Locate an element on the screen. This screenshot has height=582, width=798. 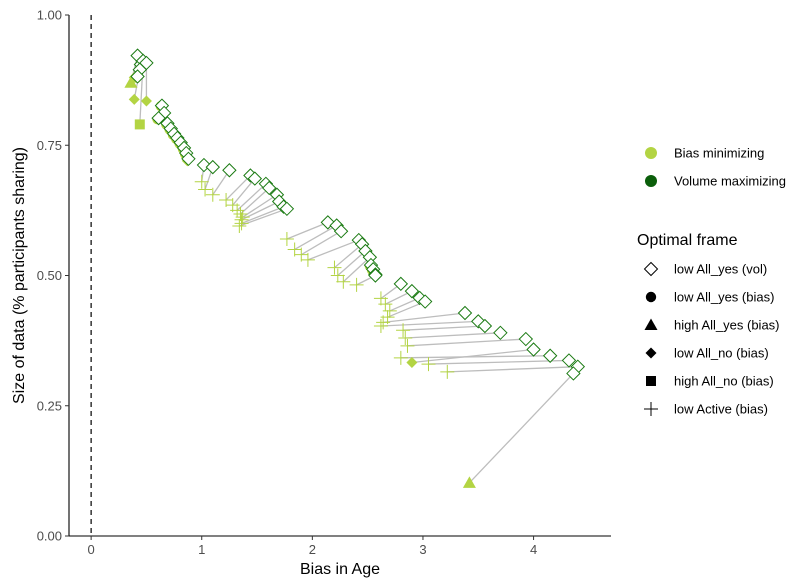
y-axis-title: Size of data (% participants sharing) is located at coordinates (19, 275).